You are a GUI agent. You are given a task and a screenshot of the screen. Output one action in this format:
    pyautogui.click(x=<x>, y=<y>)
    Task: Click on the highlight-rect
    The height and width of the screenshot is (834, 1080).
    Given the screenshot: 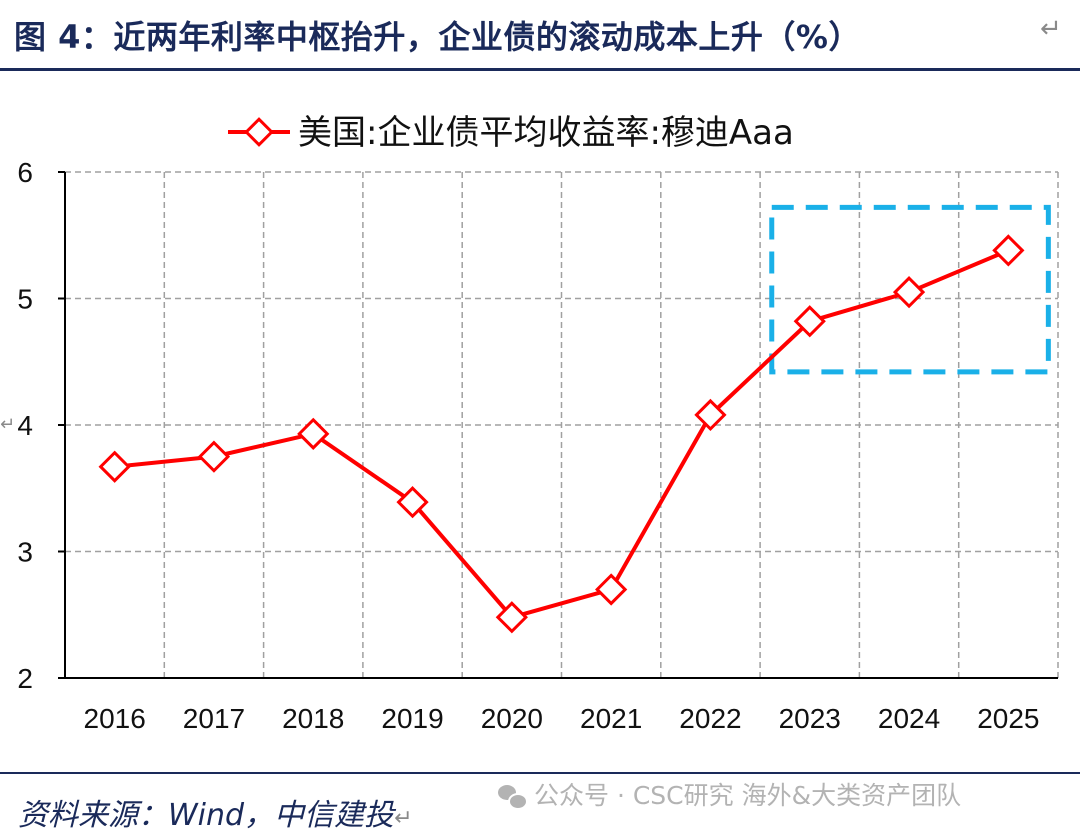 What is the action you would take?
    pyautogui.click(x=910, y=289)
    